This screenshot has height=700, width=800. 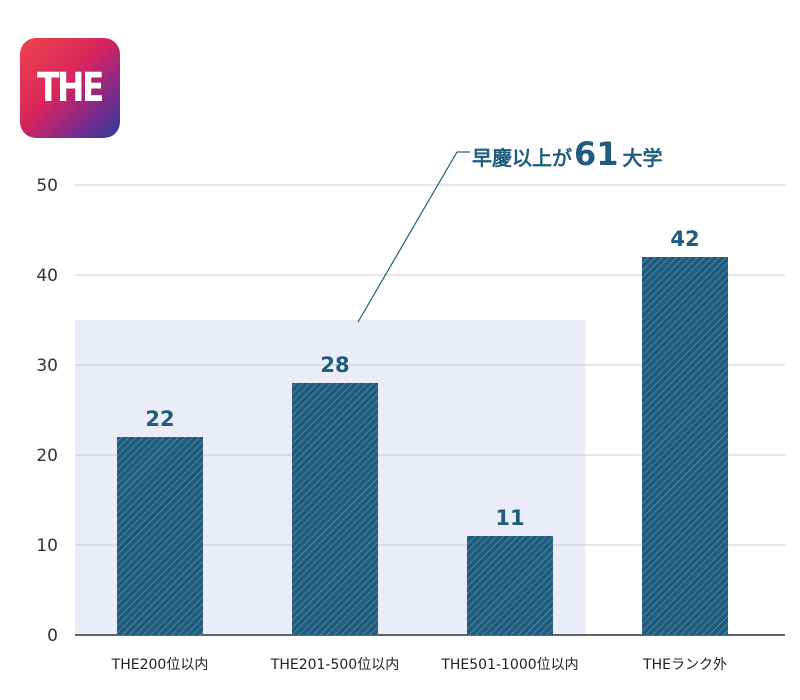 I want to click on annotation-prefix: 早慶以上が, so click(x=522, y=158).